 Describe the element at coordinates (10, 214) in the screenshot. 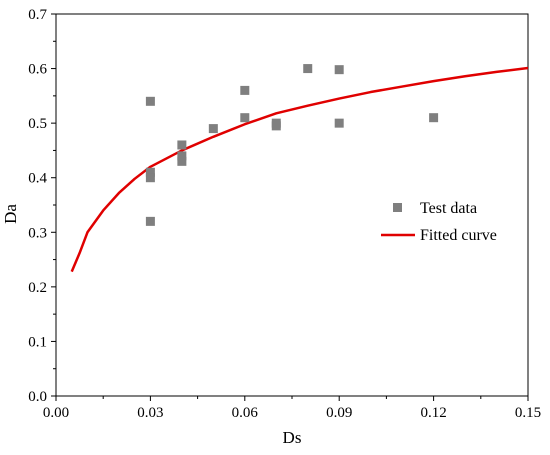

I see `y-axis-title: Da` at that location.